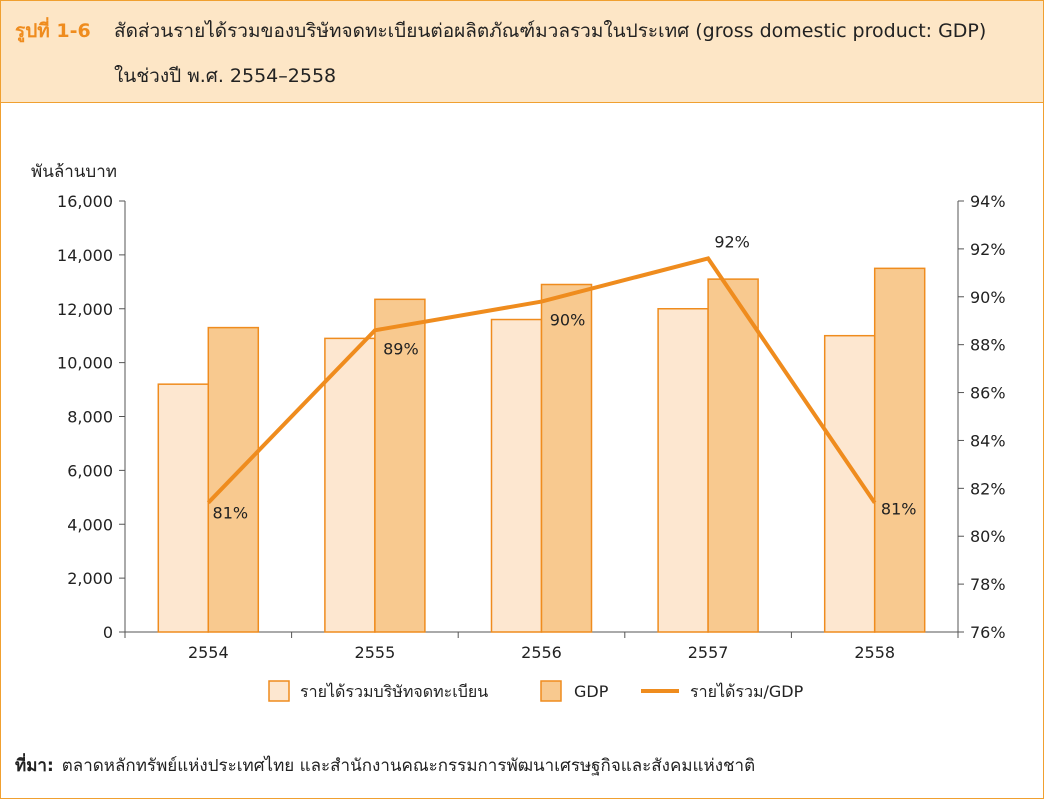 The image size is (1044, 799). I want to click on y2-tick-label: 82%, so click(988, 488).